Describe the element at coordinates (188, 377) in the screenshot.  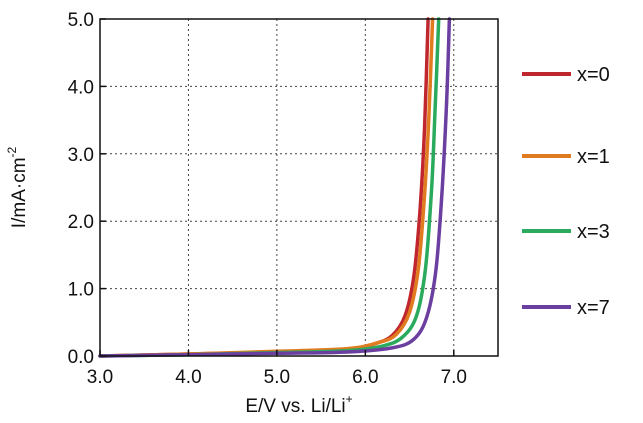
I see `x-tick-label: 4.0` at that location.